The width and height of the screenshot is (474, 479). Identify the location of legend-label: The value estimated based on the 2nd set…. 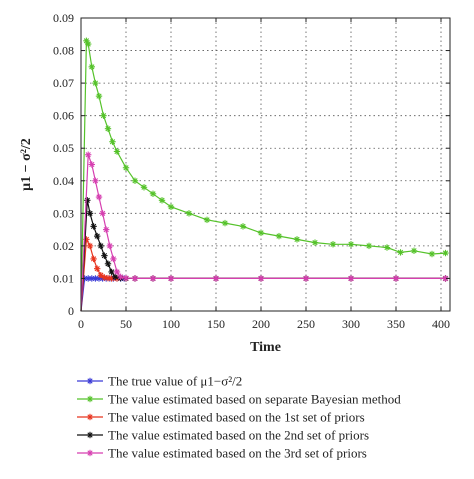
(238, 435).